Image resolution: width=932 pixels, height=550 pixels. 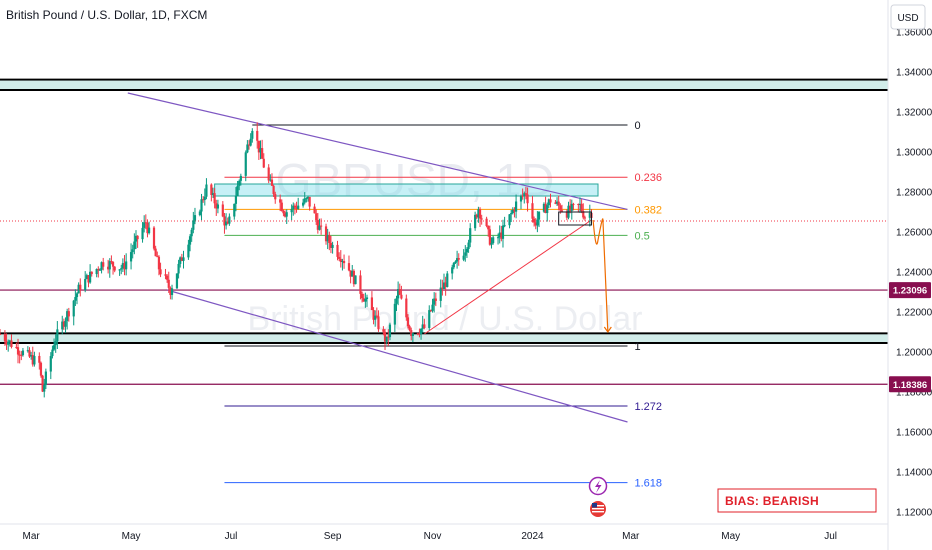 What do you see at coordinates (430, 536) in the screenshot?
I see `time-scale: Mar May Jul Sep Nov 2024 Mar May Jul` at bounding box center [430, 536].